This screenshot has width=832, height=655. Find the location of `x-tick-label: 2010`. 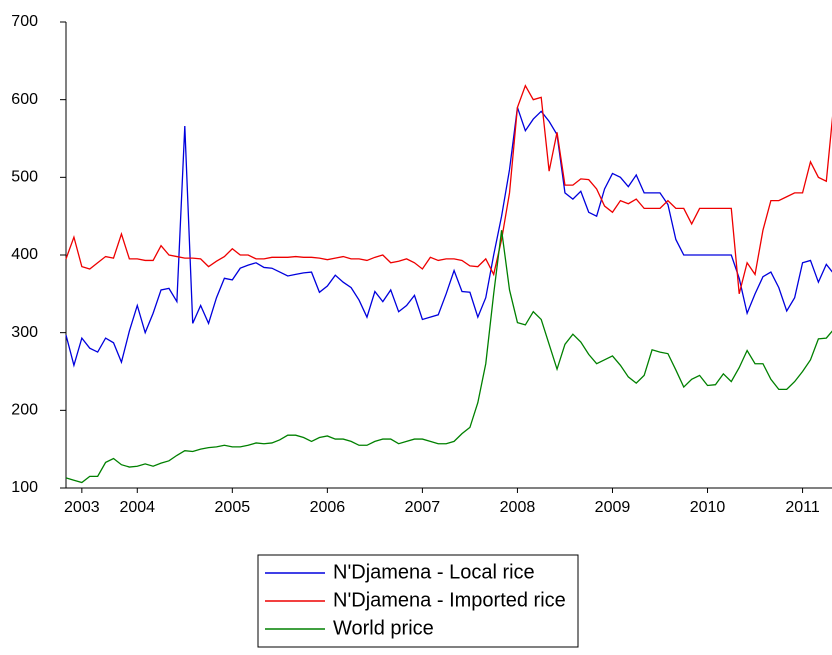

x-tick-label: 2010 is located at coordinates (708, 507).